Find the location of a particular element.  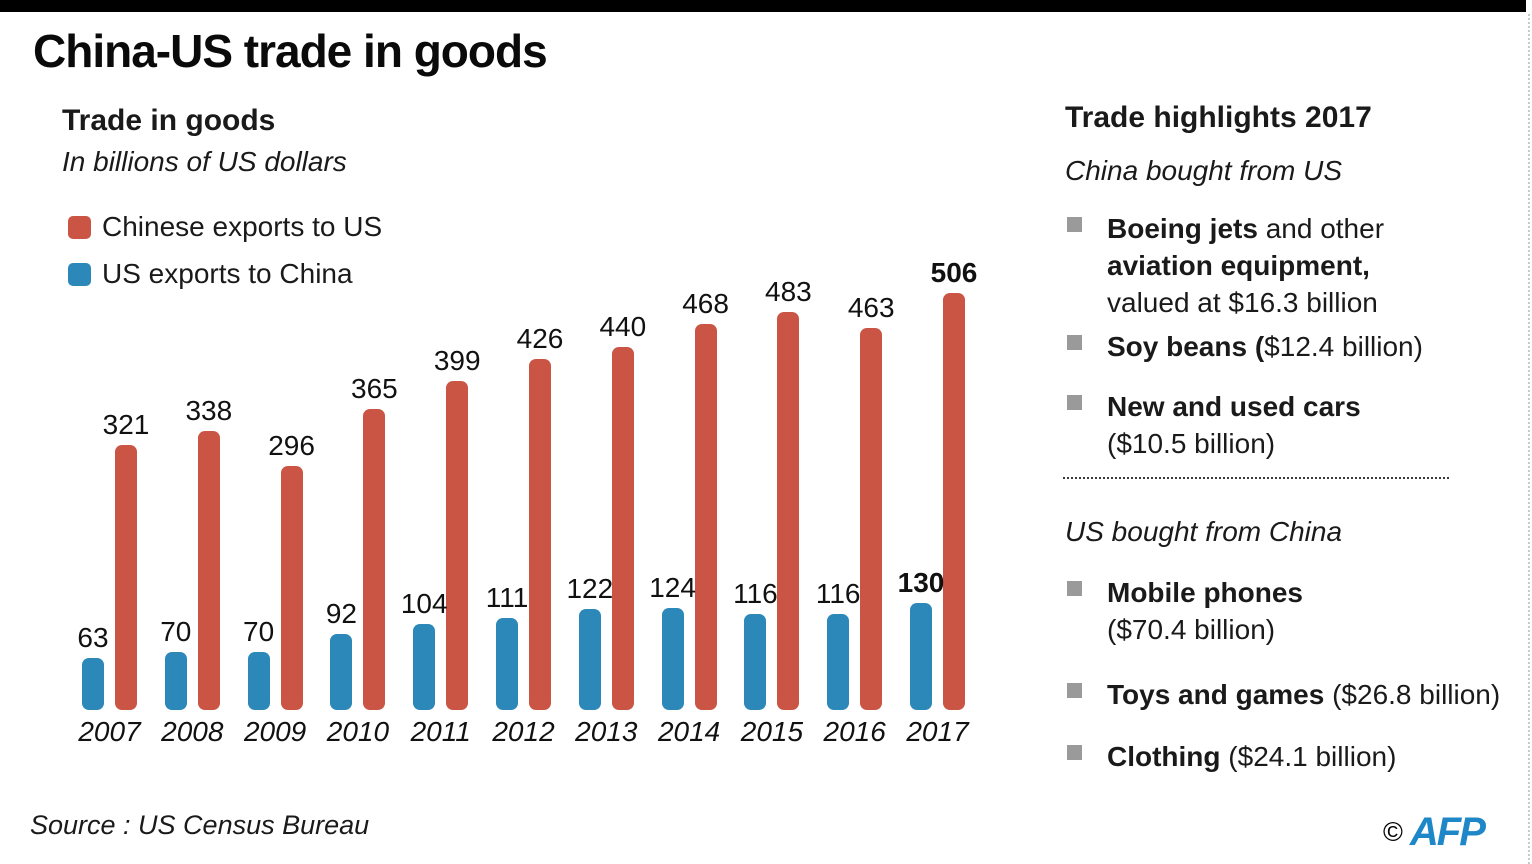

right-edge-dotted-border is located at coordinates (1529, 439).